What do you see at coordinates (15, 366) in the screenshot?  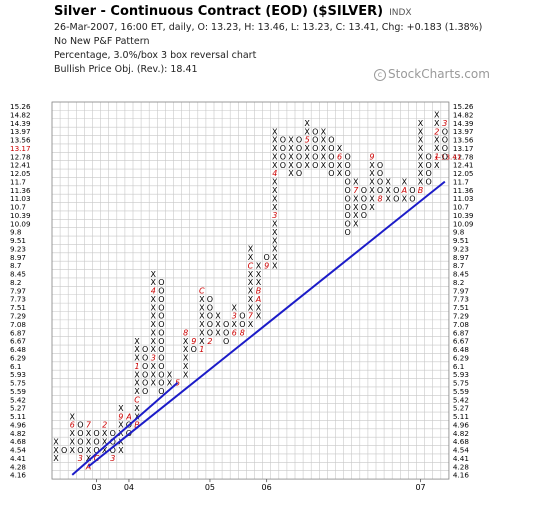 I see `price-label-left: 6.1` at bounding box center [15, 366].